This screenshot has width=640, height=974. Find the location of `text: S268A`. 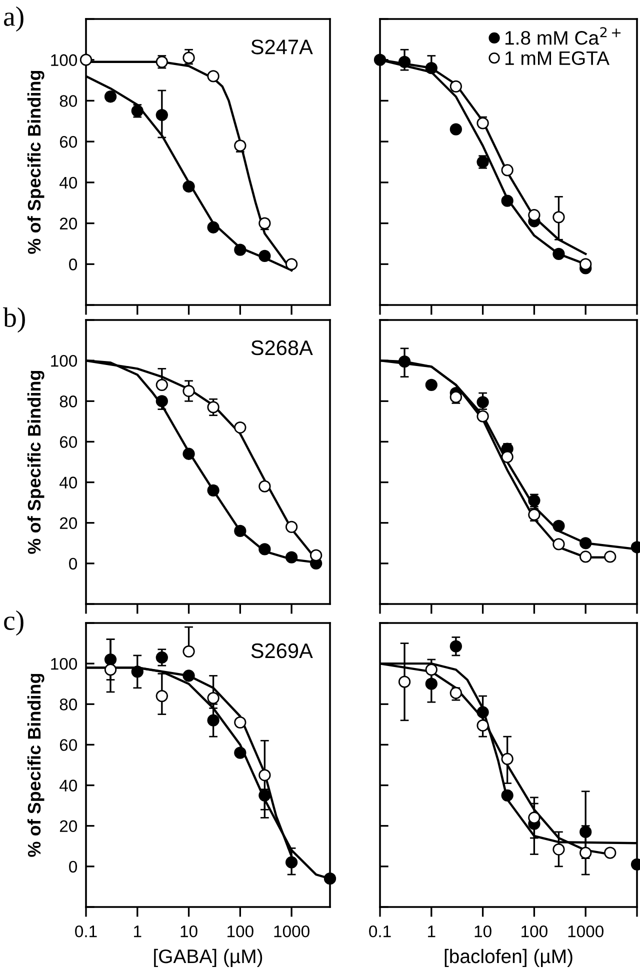

text: S268A is located at coordinates (282, 348).